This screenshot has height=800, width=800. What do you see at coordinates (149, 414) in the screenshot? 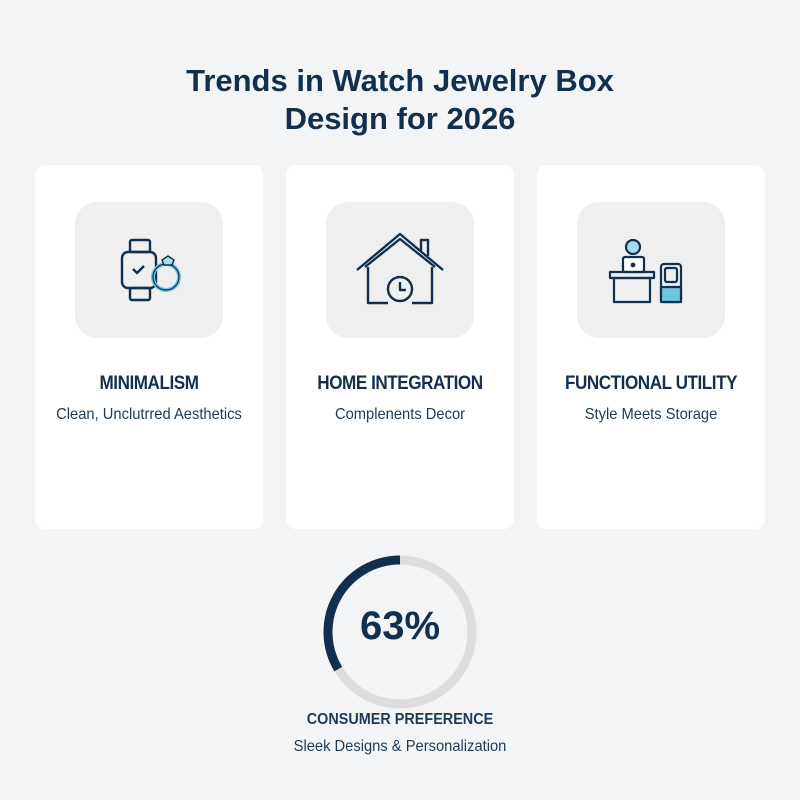
I see `card-subtitle: Clean, Unclutrred Aesthetics` at bounding box center [149, 414].